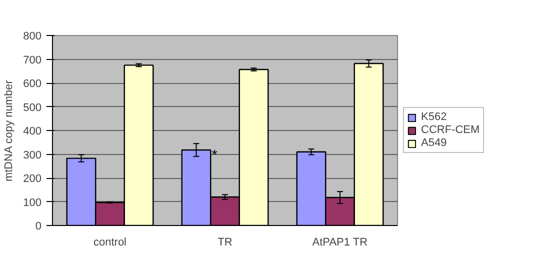 Image resolution: width=550 pixels, height=267 pixels. What do you see at coordinates (32, 60) in the screenshot?
I see `y-tick-label: 700` at bounding box center [32, 60].